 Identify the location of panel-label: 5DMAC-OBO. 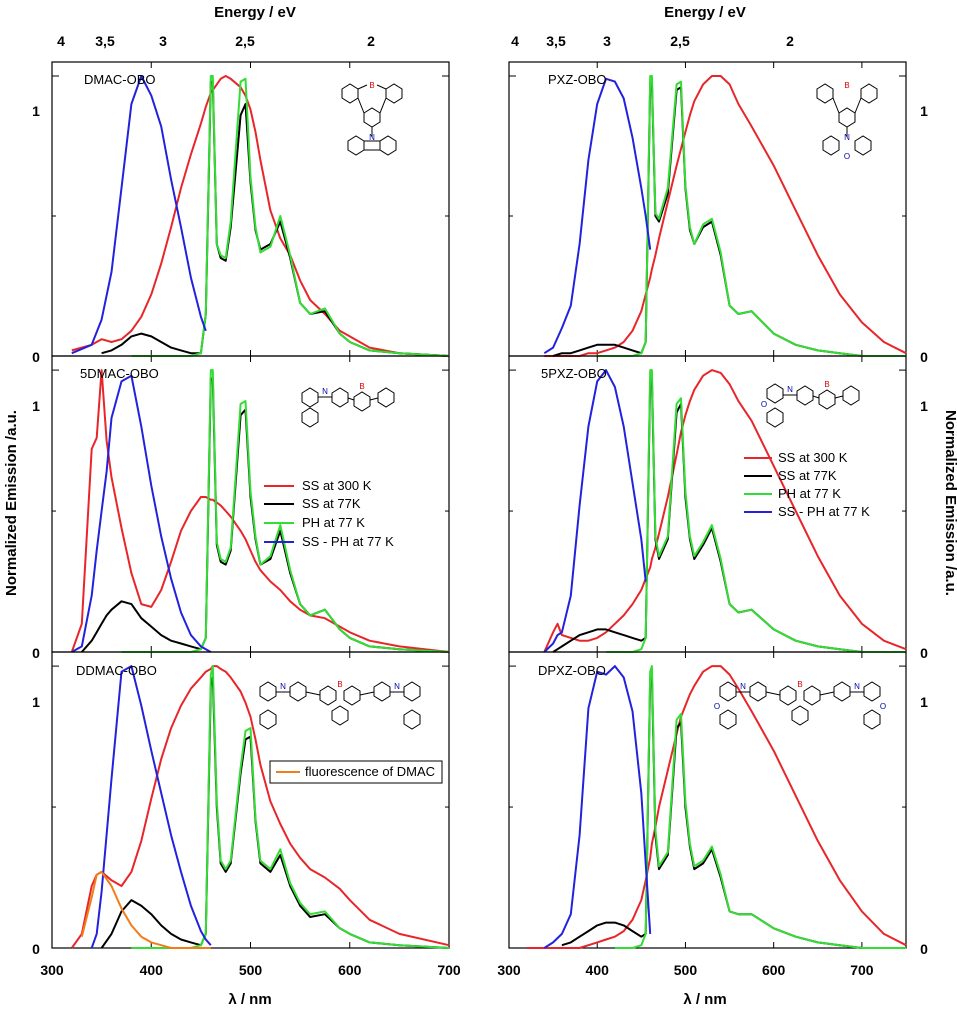
(119, 373).